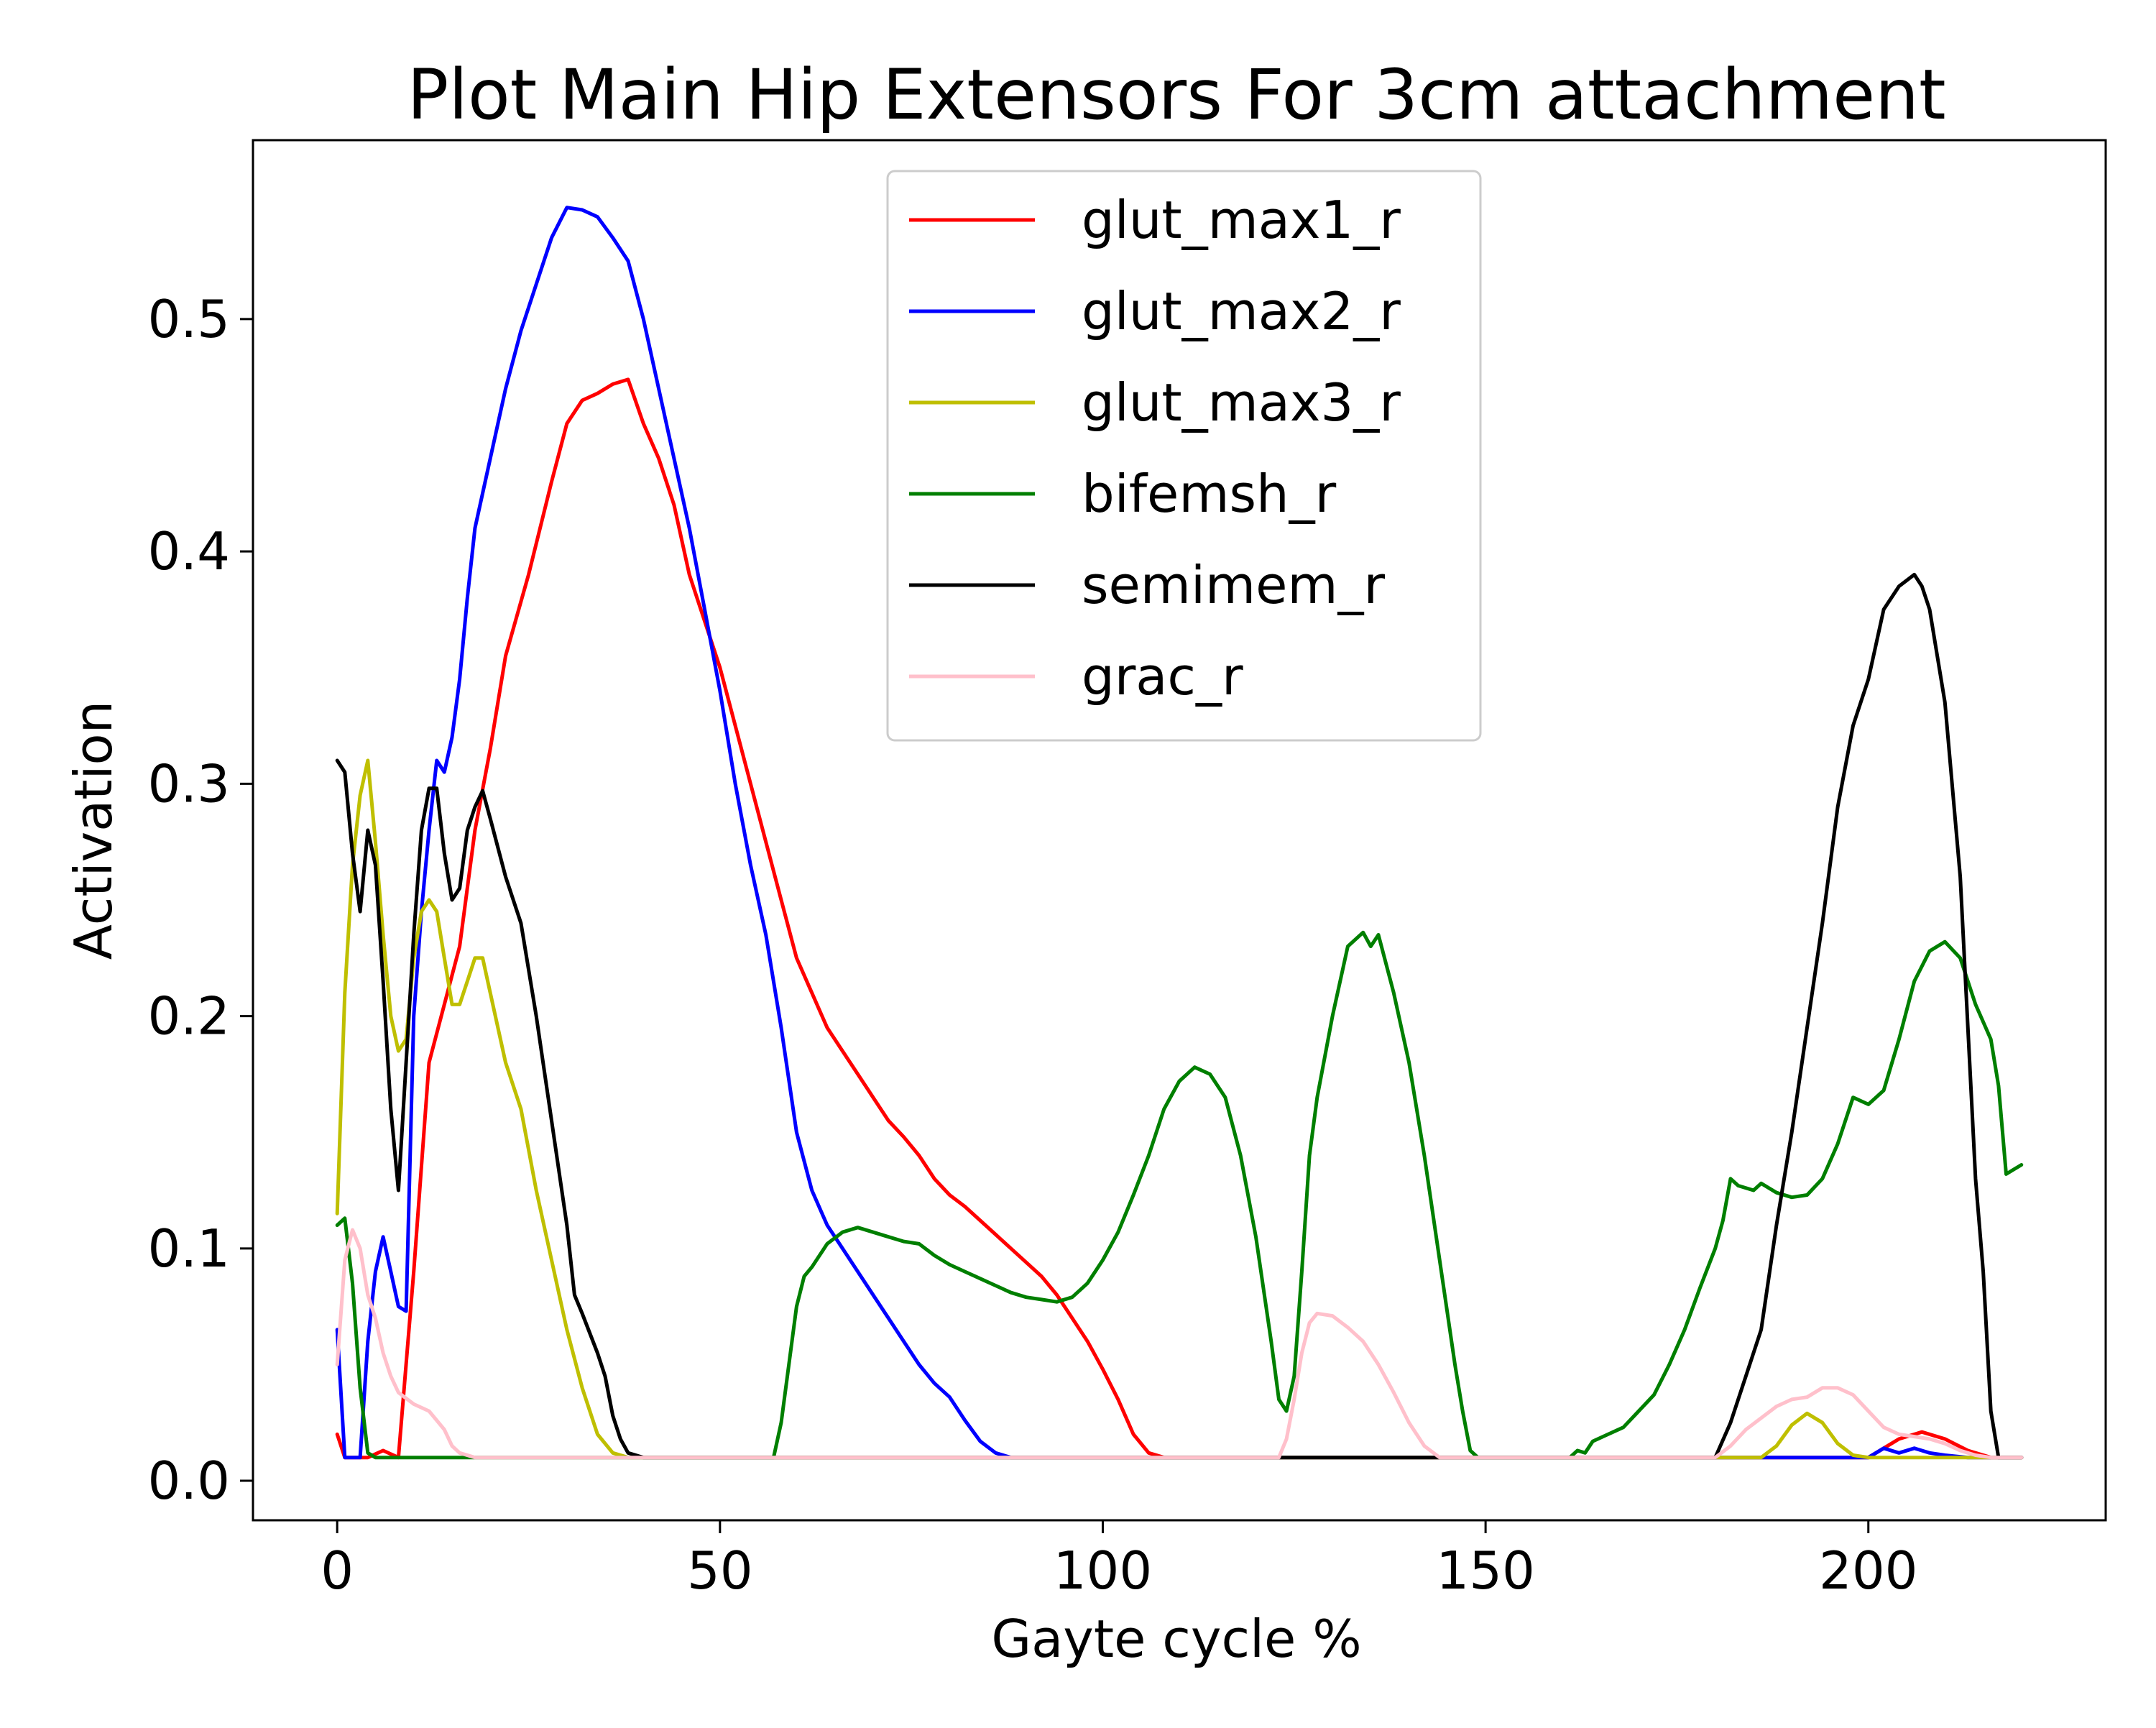 This screenshot has width=2156, height=1728. I want to click on legend-label: grac_r, so click(1162, 676).